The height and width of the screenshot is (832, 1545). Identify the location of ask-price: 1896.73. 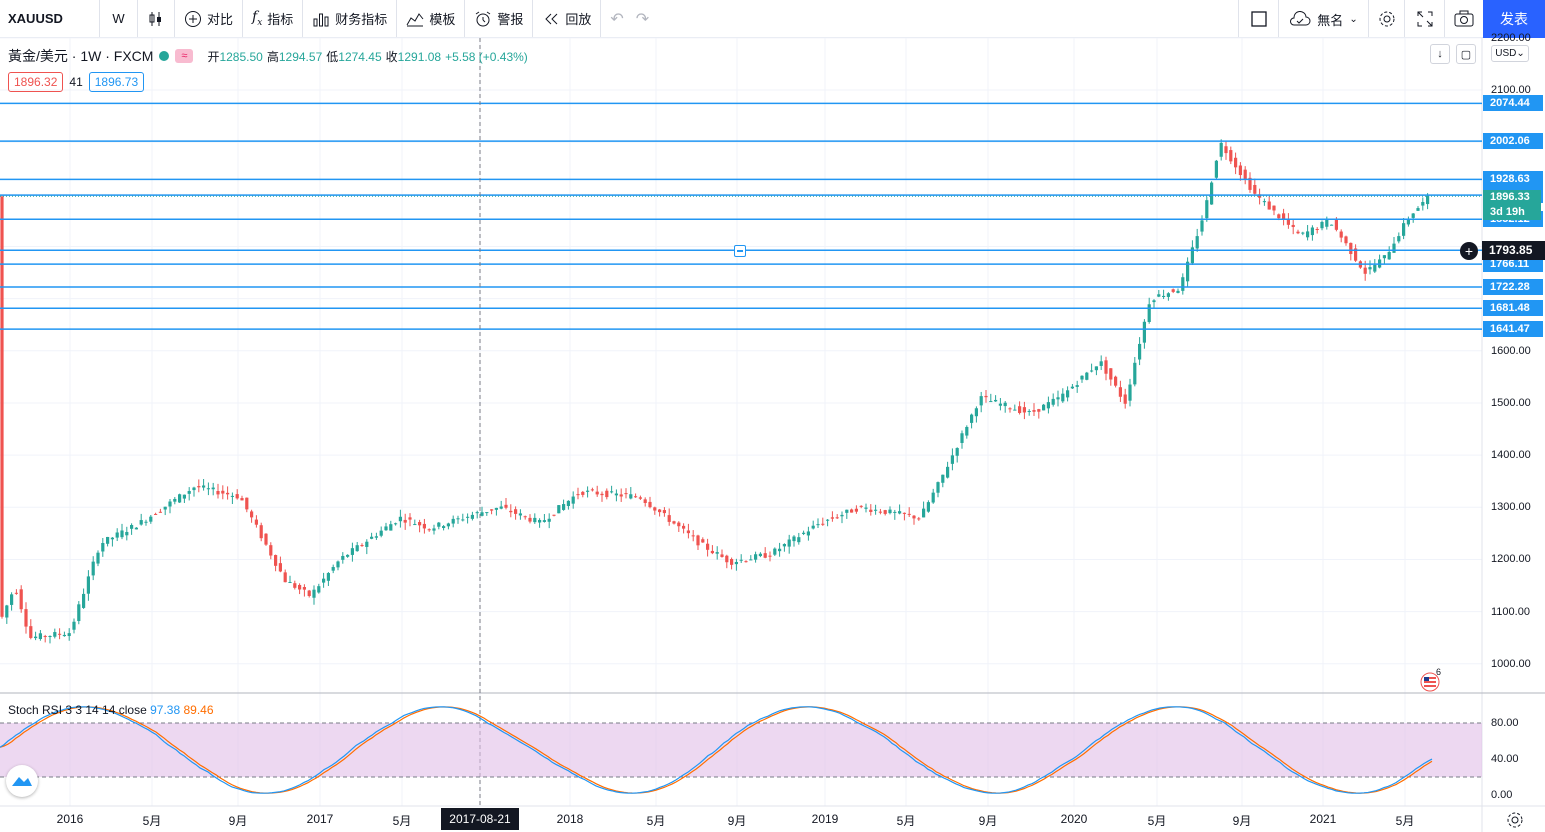
(116, 82).